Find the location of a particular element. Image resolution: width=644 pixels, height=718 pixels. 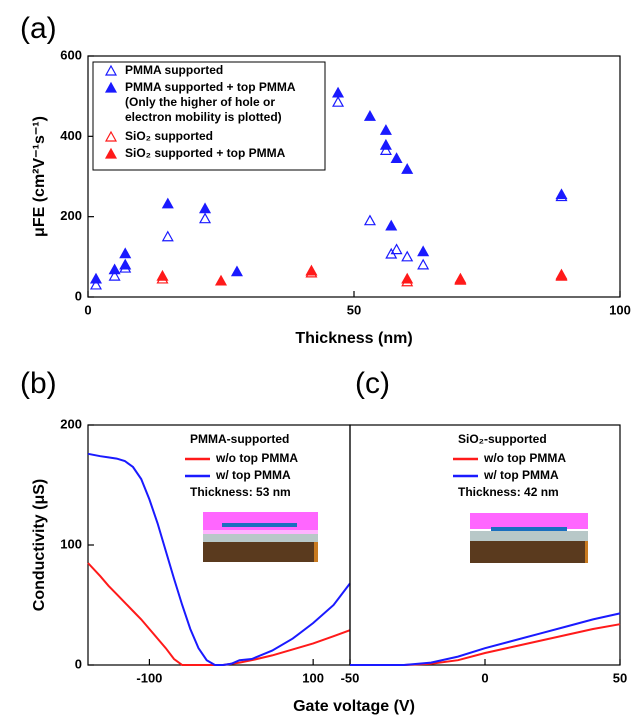

y-tick-label: 600 is located at coordinates (71, 54).